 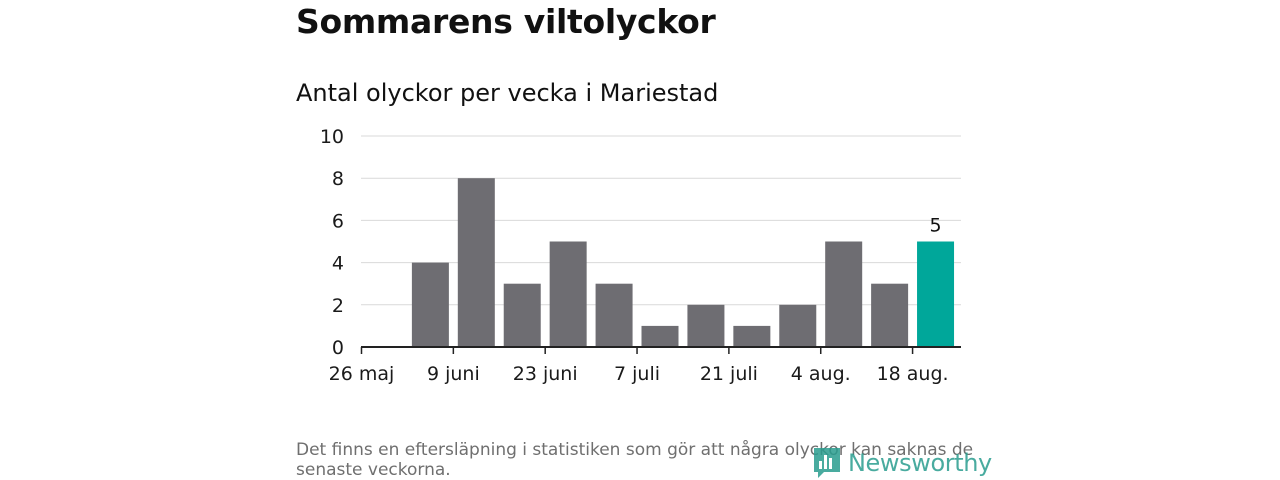 What do you see at coordinates (821, 374) in the screenshot?
I see `x-tick-label: 4 aug.` at bounding box center [821, 374].